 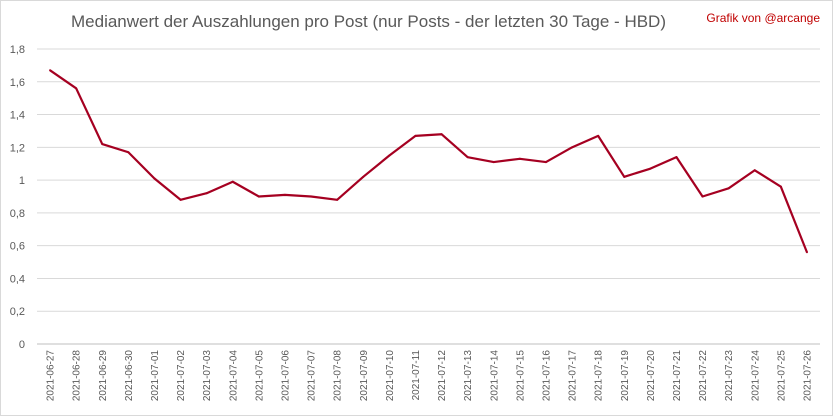 I want to click on x-tick-label: 2021-07-01, so click(x=155, y=376).